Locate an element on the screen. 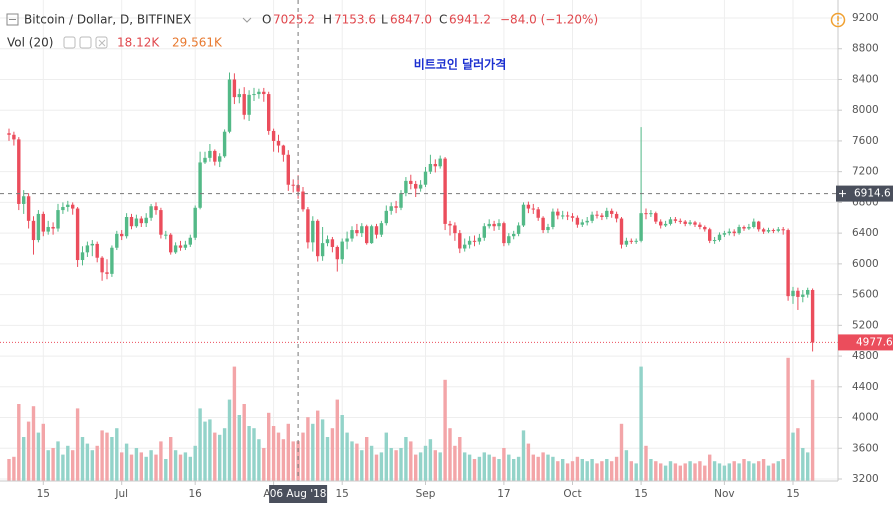 The image size is (893, 507). symbol-menu-arrow is located at coordinates (247, 20).